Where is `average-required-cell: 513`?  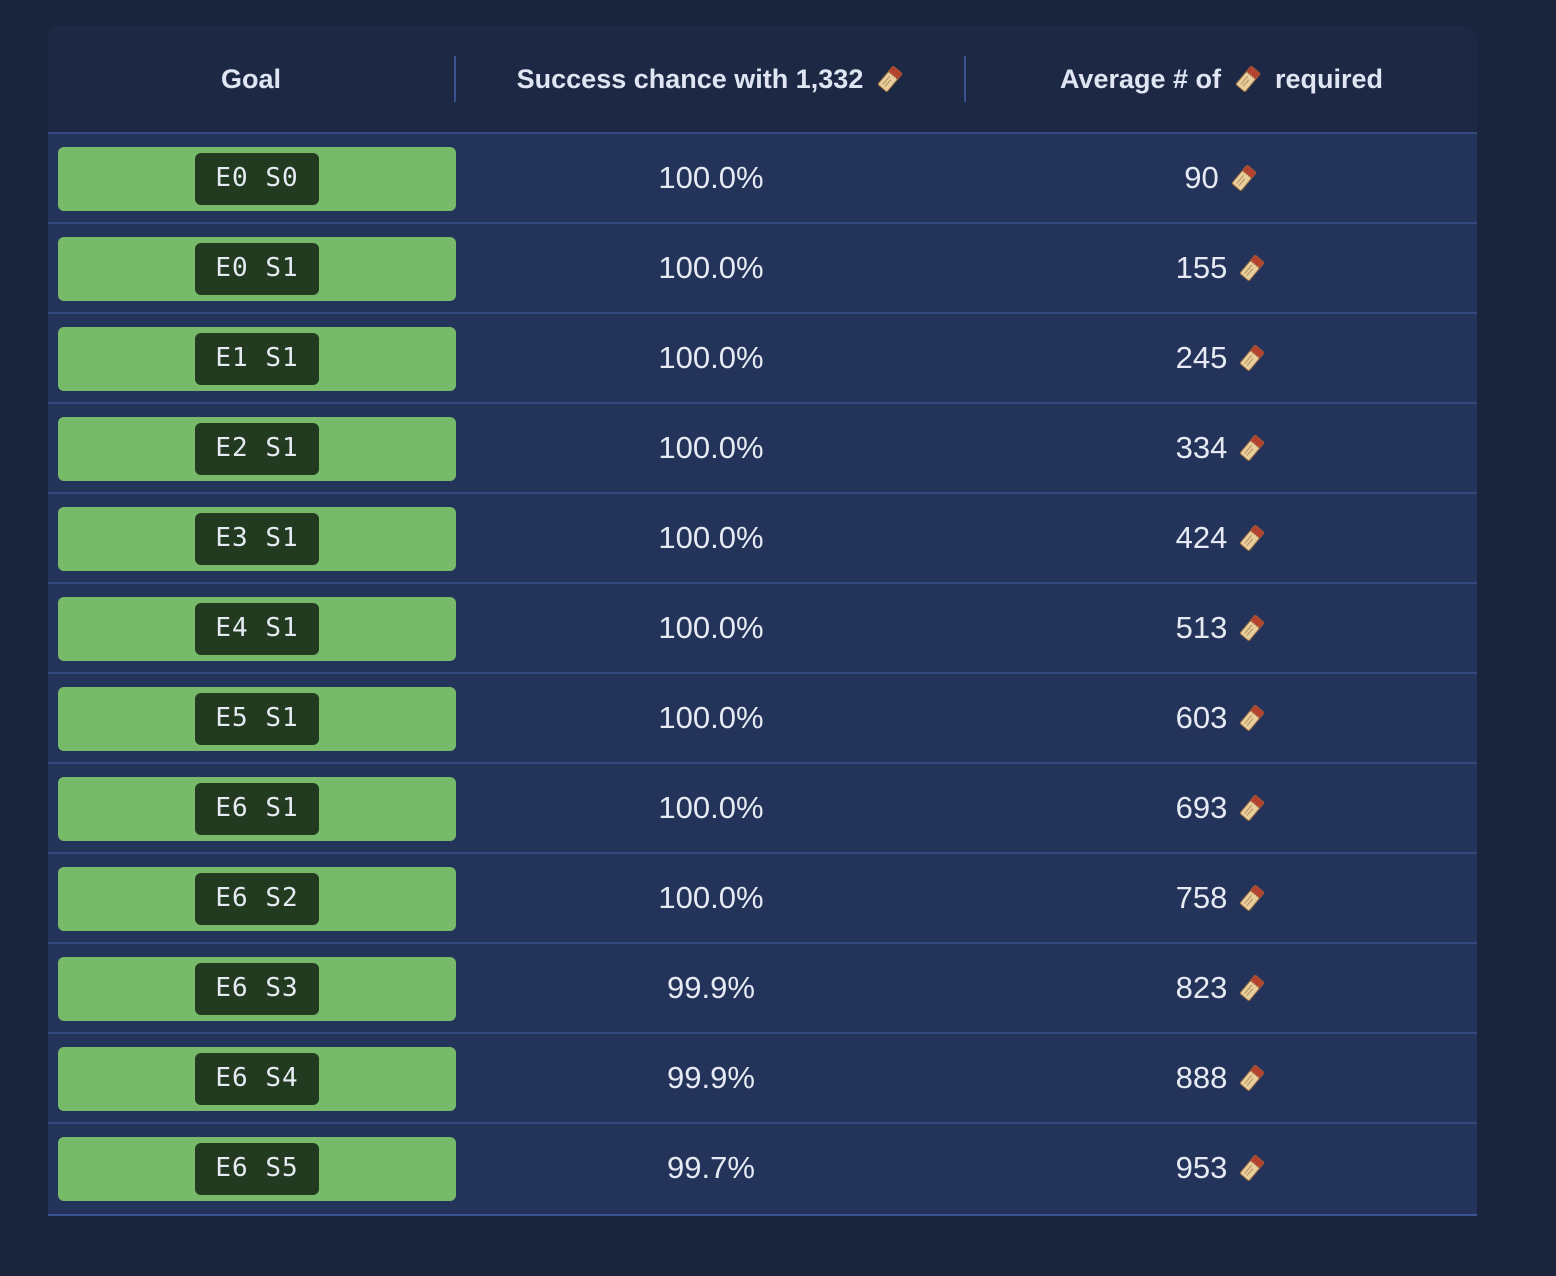 average-required-cell: 513 is located at coordinates (1221, 628).